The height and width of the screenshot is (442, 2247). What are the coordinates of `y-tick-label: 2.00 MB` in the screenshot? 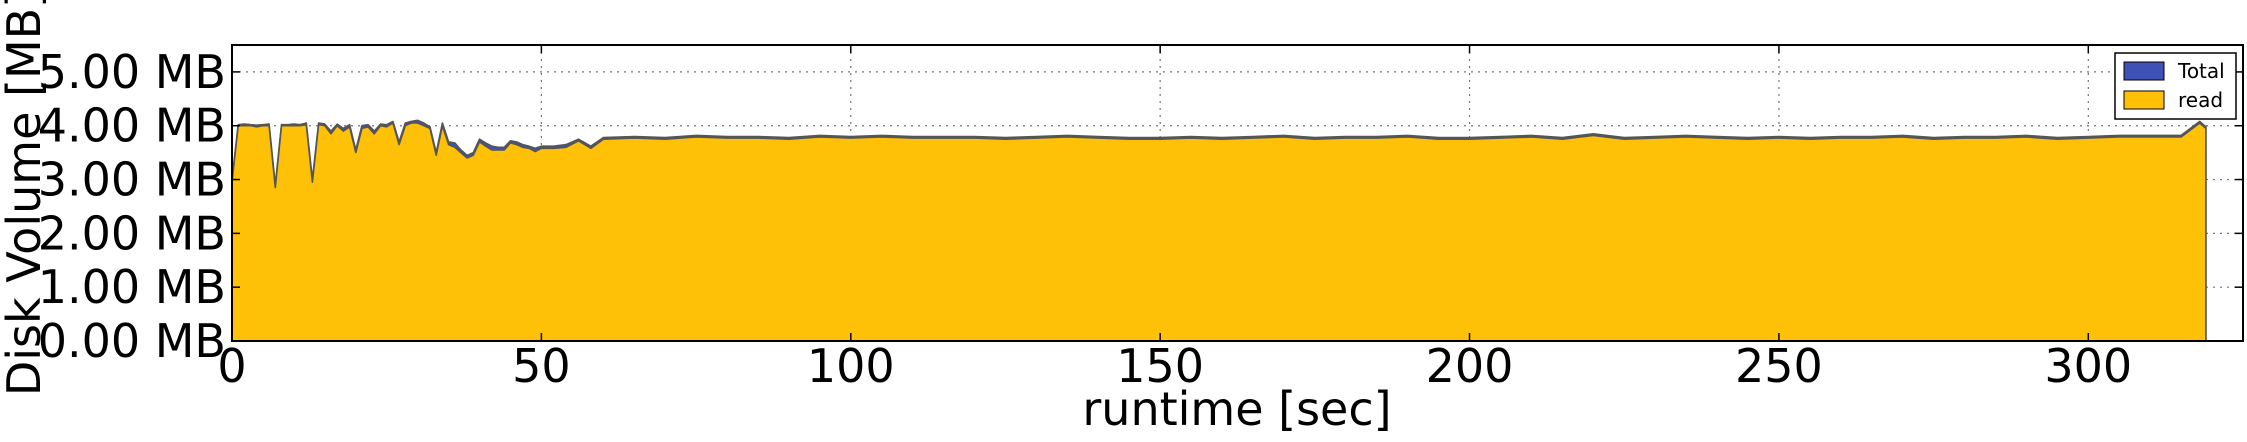 It's located at (132, 233).